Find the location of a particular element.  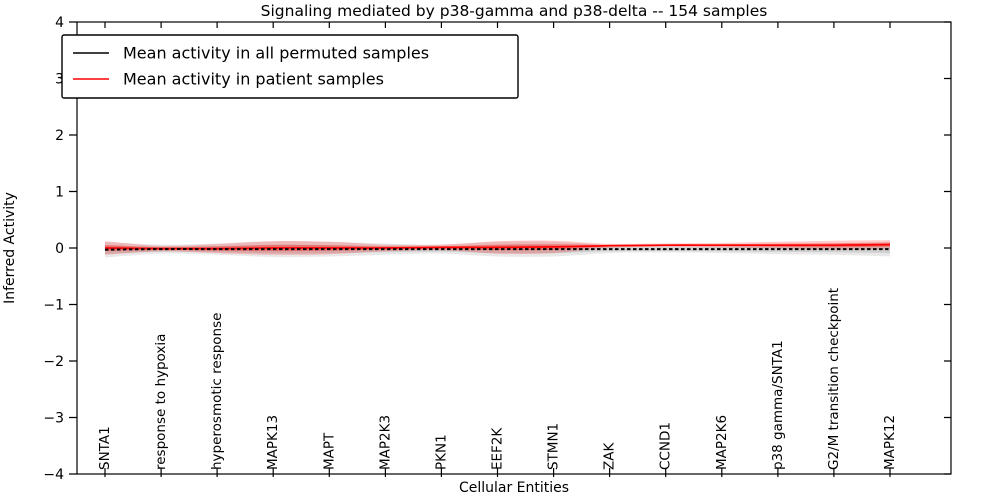

x-axis-label: Cellular Entities is located at coordinates (514, 488).